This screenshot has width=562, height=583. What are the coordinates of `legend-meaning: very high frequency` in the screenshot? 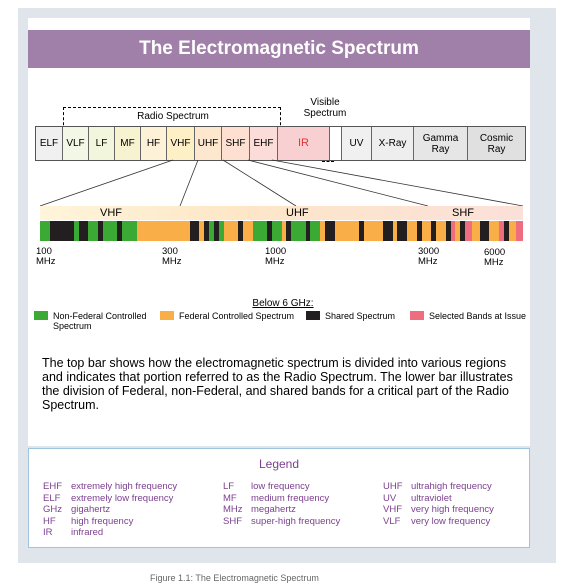 It's located at (452, 509).